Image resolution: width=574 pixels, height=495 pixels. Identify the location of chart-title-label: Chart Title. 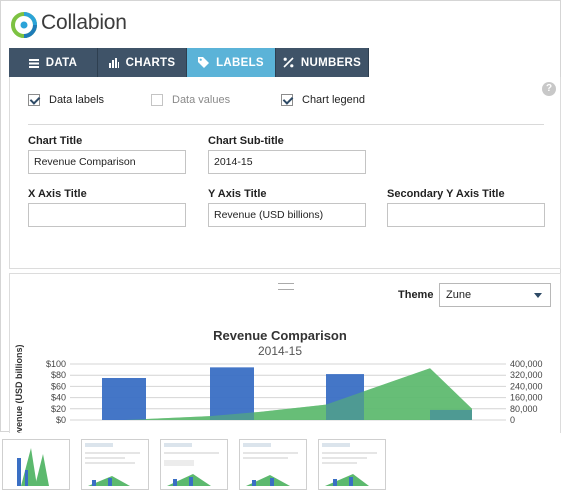
(55, 141).